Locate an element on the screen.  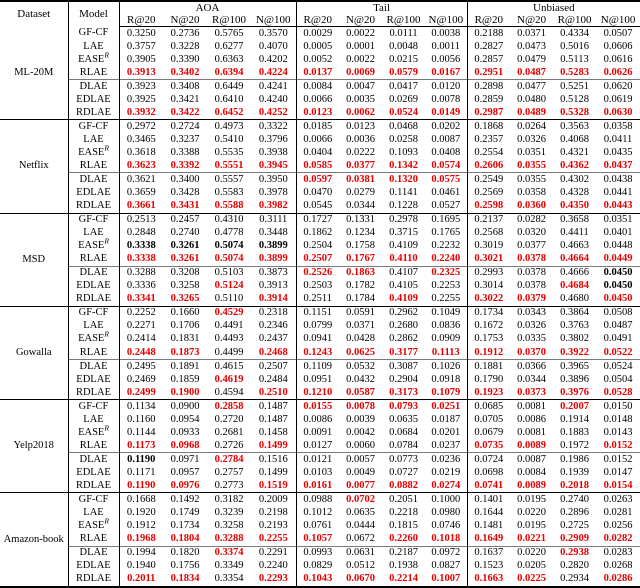
metric-cell: 0.2724 is located at coordinates (185, 126).